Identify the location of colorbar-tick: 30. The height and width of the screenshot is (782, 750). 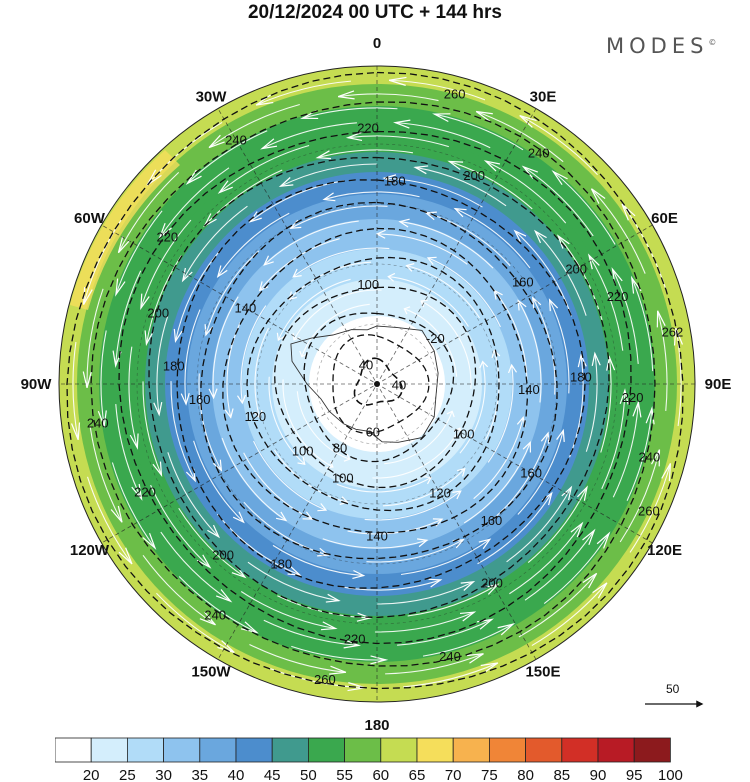
(163, 774).